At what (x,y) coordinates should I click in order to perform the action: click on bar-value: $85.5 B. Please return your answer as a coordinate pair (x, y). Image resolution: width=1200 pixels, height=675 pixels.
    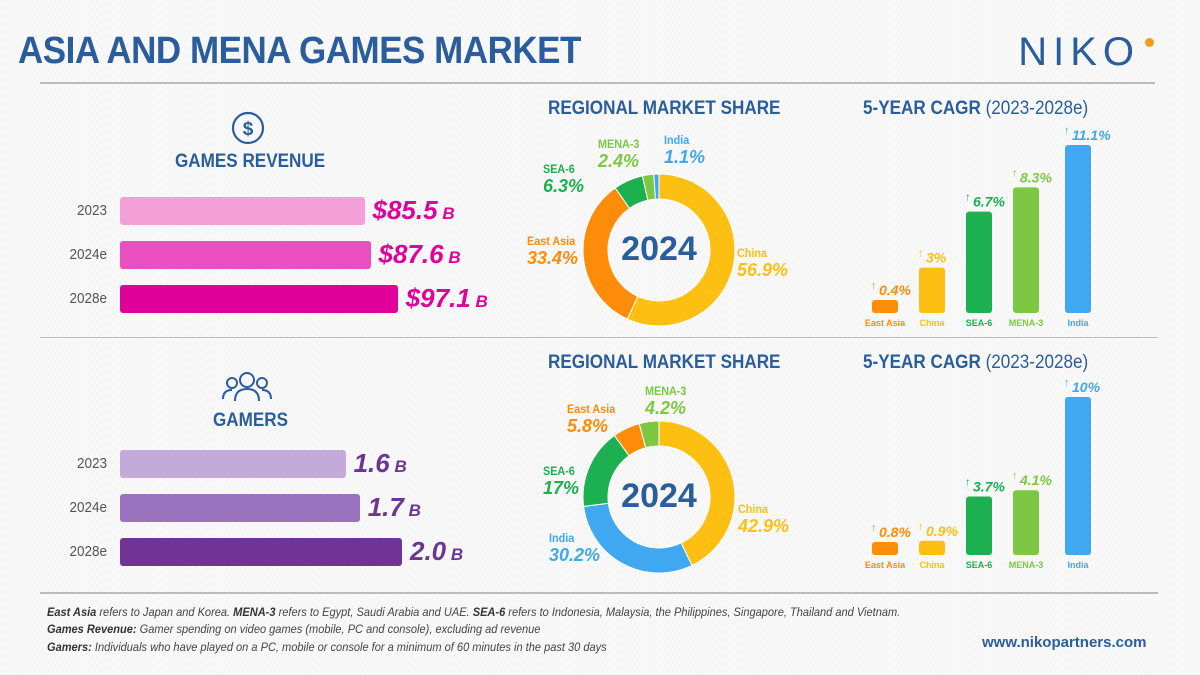
    Looking at the image, I should click on (414, 210).